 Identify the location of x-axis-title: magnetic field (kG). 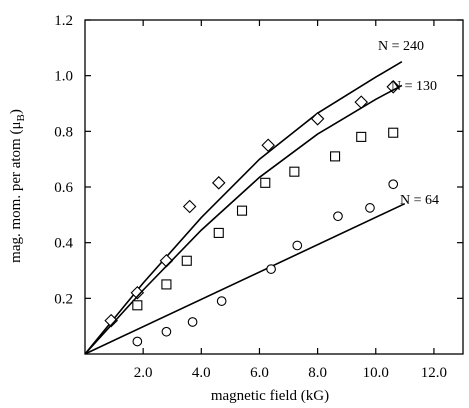
(270, 396).